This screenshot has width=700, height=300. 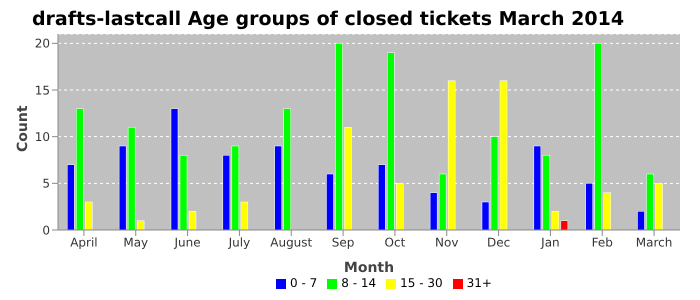 What do you see at coordinates (421, 283) in the screenshot?
I see `legend-label: 15 - 30` at bounding box center [421, 283].